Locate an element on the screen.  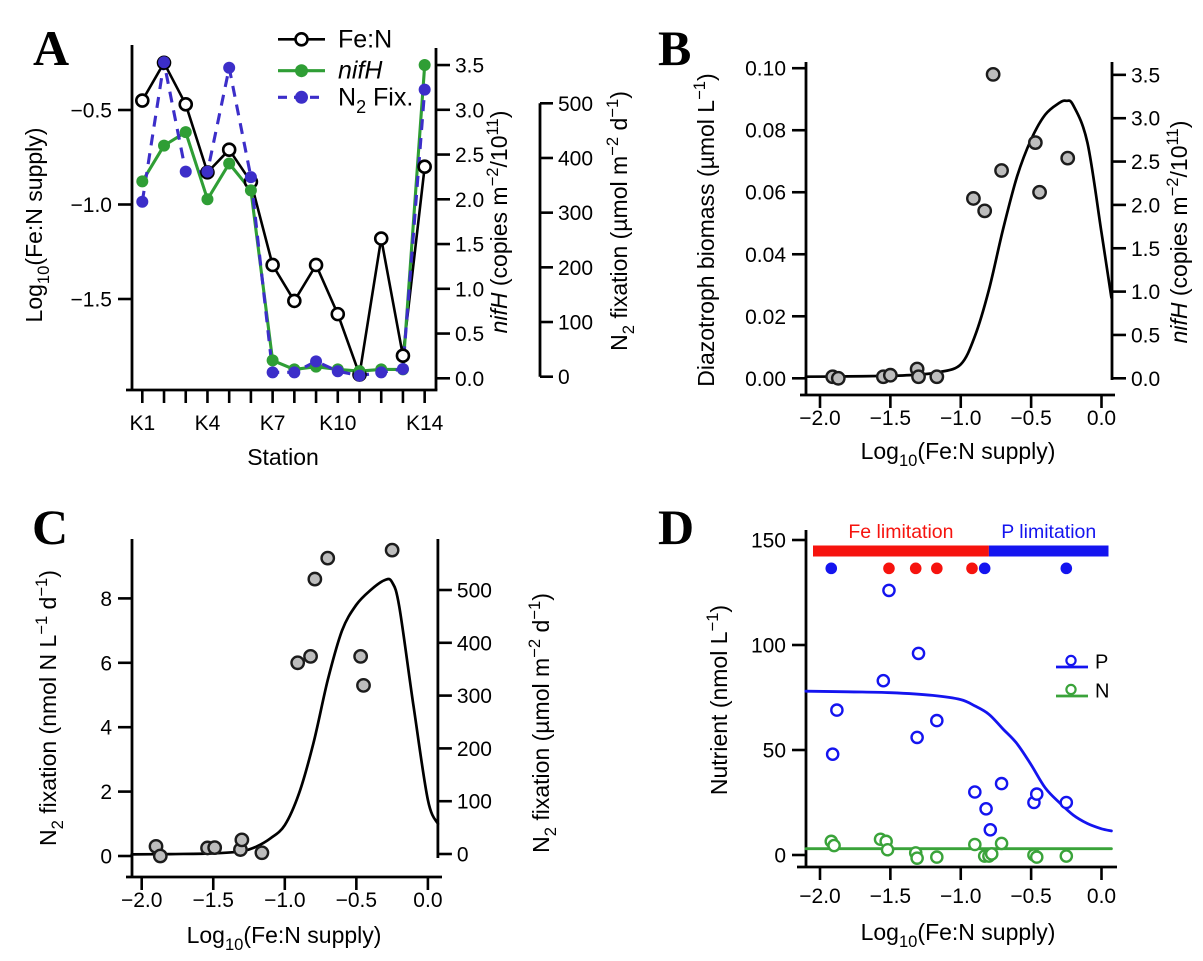
y-tick-label: 8 is located at coordinates (106, 599).